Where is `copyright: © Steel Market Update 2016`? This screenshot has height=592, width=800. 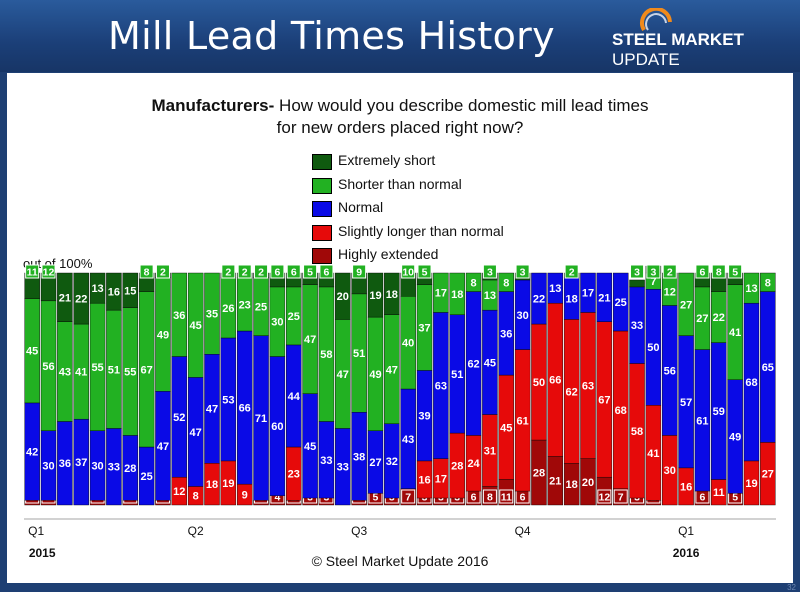
copyright: © Steel Market Update 2016 is located at coordinates (400, 561).